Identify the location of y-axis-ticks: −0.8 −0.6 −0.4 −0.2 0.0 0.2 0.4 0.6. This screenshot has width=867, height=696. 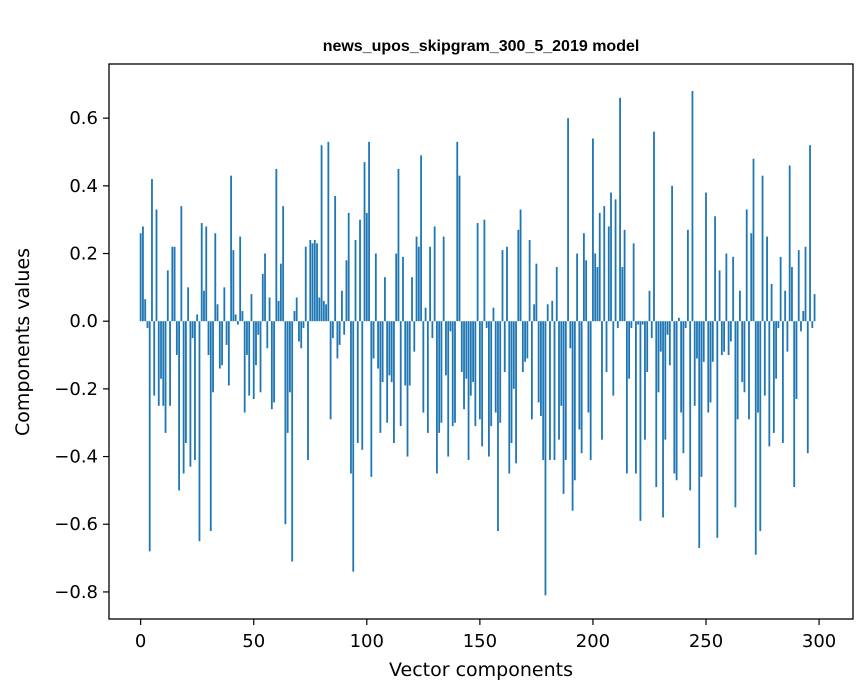
(81, 355).